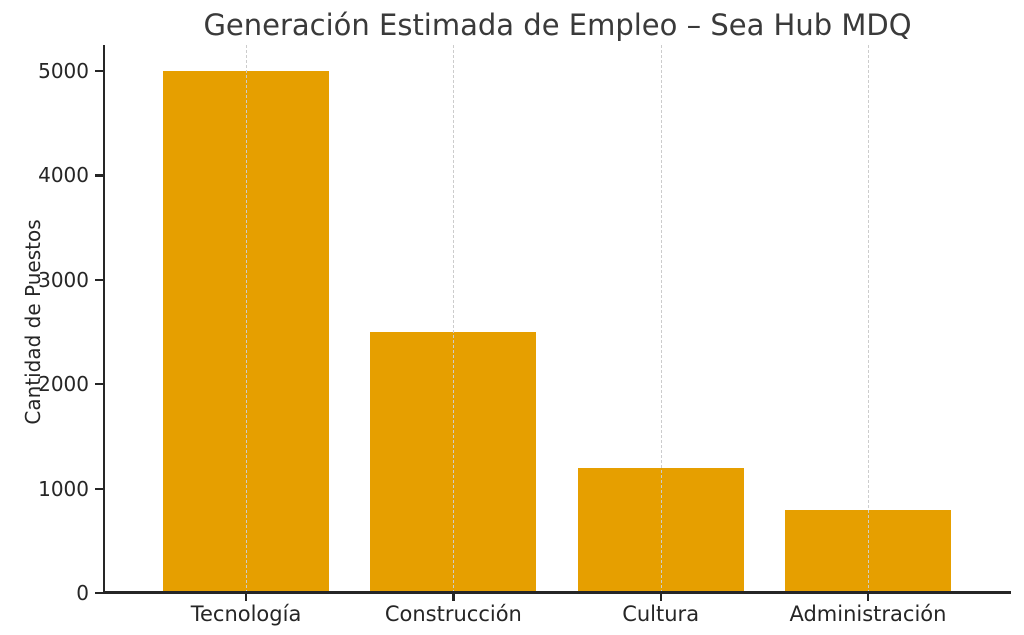  What do you see at coordinates (33, 322) in the screenshot?
I see `y-axis-label: Cantidad de Puestos` at bounding box center [33, 322].